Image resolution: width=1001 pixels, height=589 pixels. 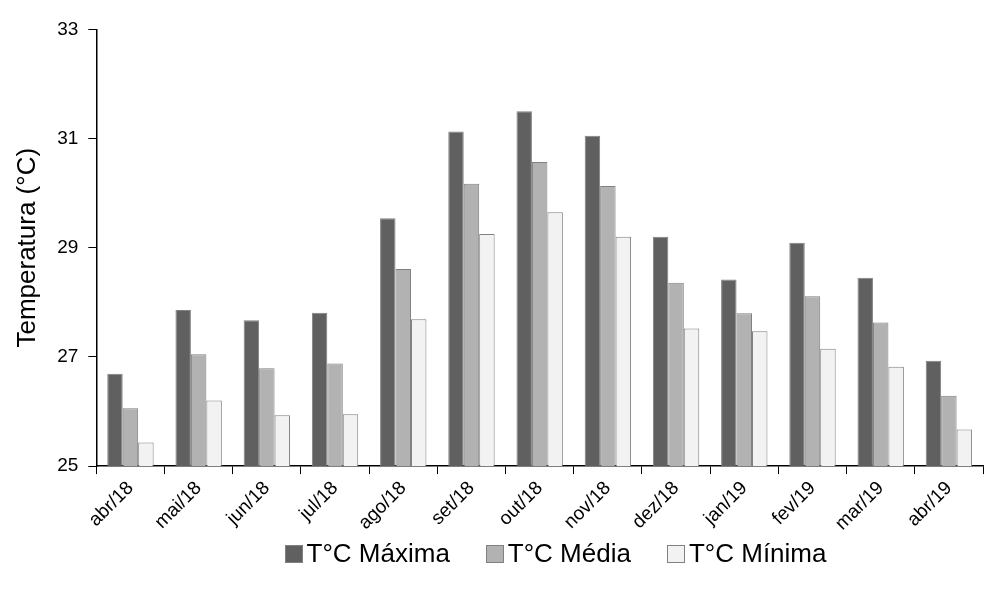 I want to click on legend-label: T°C Média, so click(x=569, y=553).